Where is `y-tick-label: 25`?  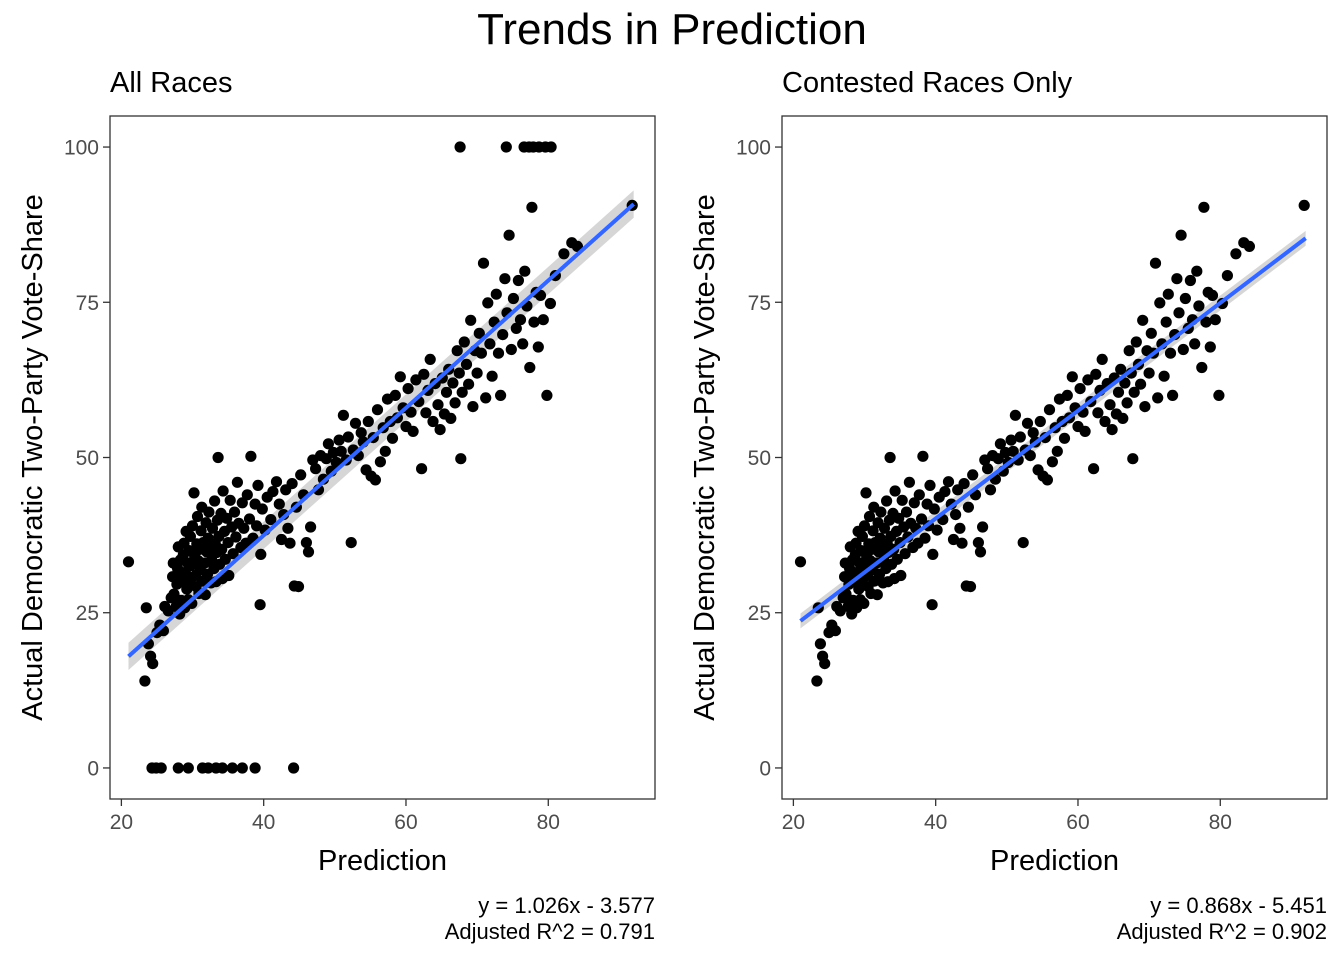
y-tick-label: 25 is located at coordinates (87, 613).